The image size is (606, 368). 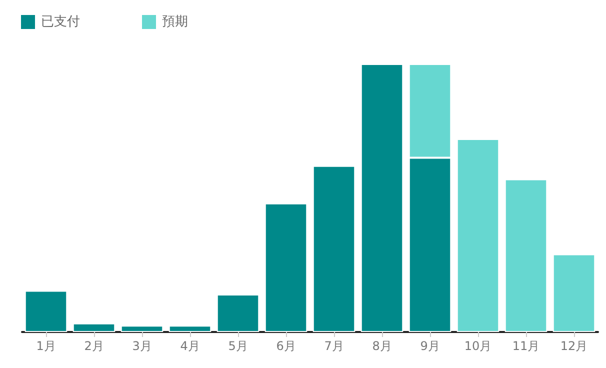 I want to click on x-tick-label: 9月, so click(x=430, y=346).